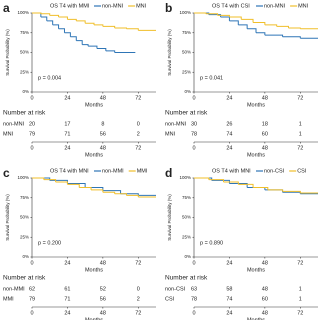 The image size is (320, 320). Describe the element at coordinates (229, 289) in the screenshot. I see `risk-count: 58` at that location.